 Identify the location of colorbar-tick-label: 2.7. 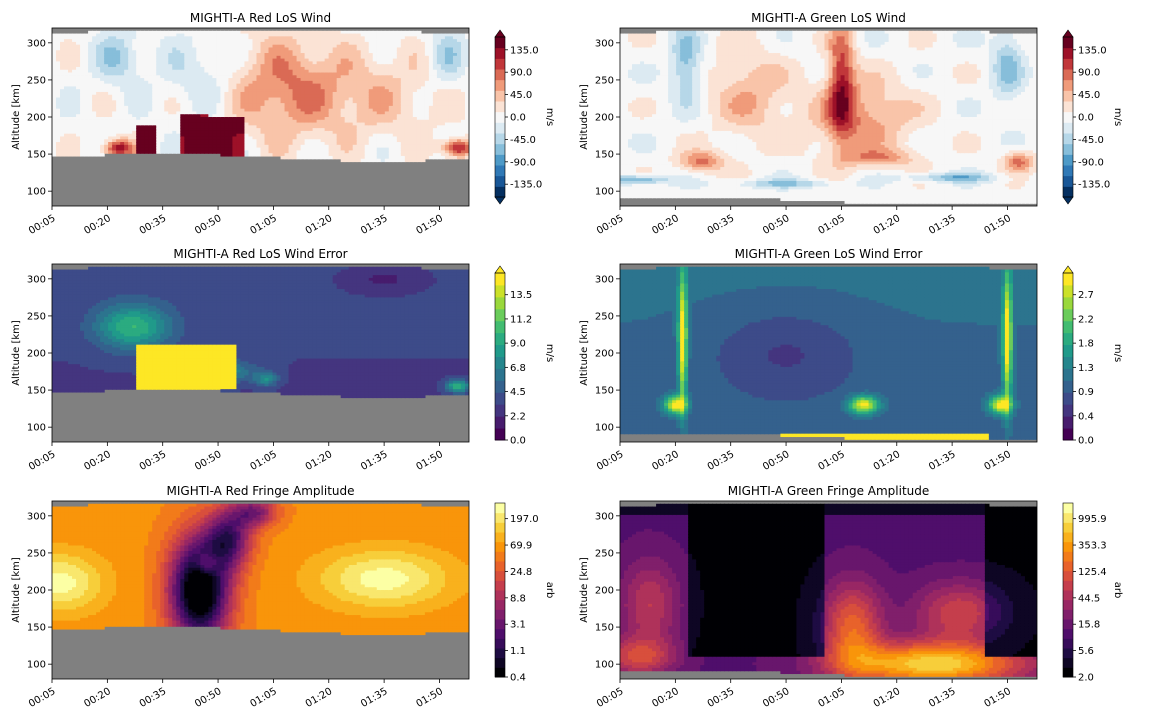
(1086, 295).